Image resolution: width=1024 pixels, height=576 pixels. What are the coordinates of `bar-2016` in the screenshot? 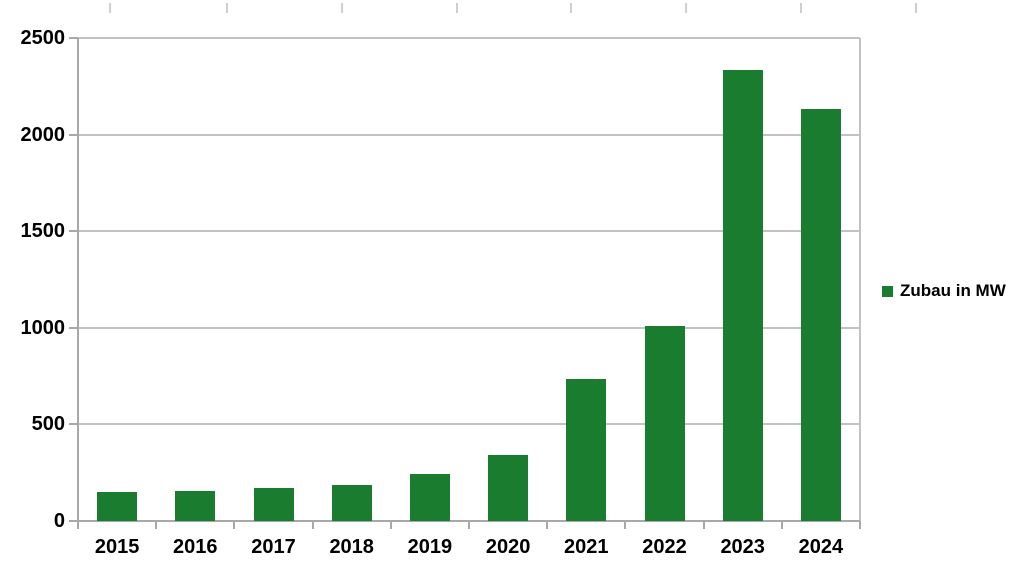 It's located at (195, 506).